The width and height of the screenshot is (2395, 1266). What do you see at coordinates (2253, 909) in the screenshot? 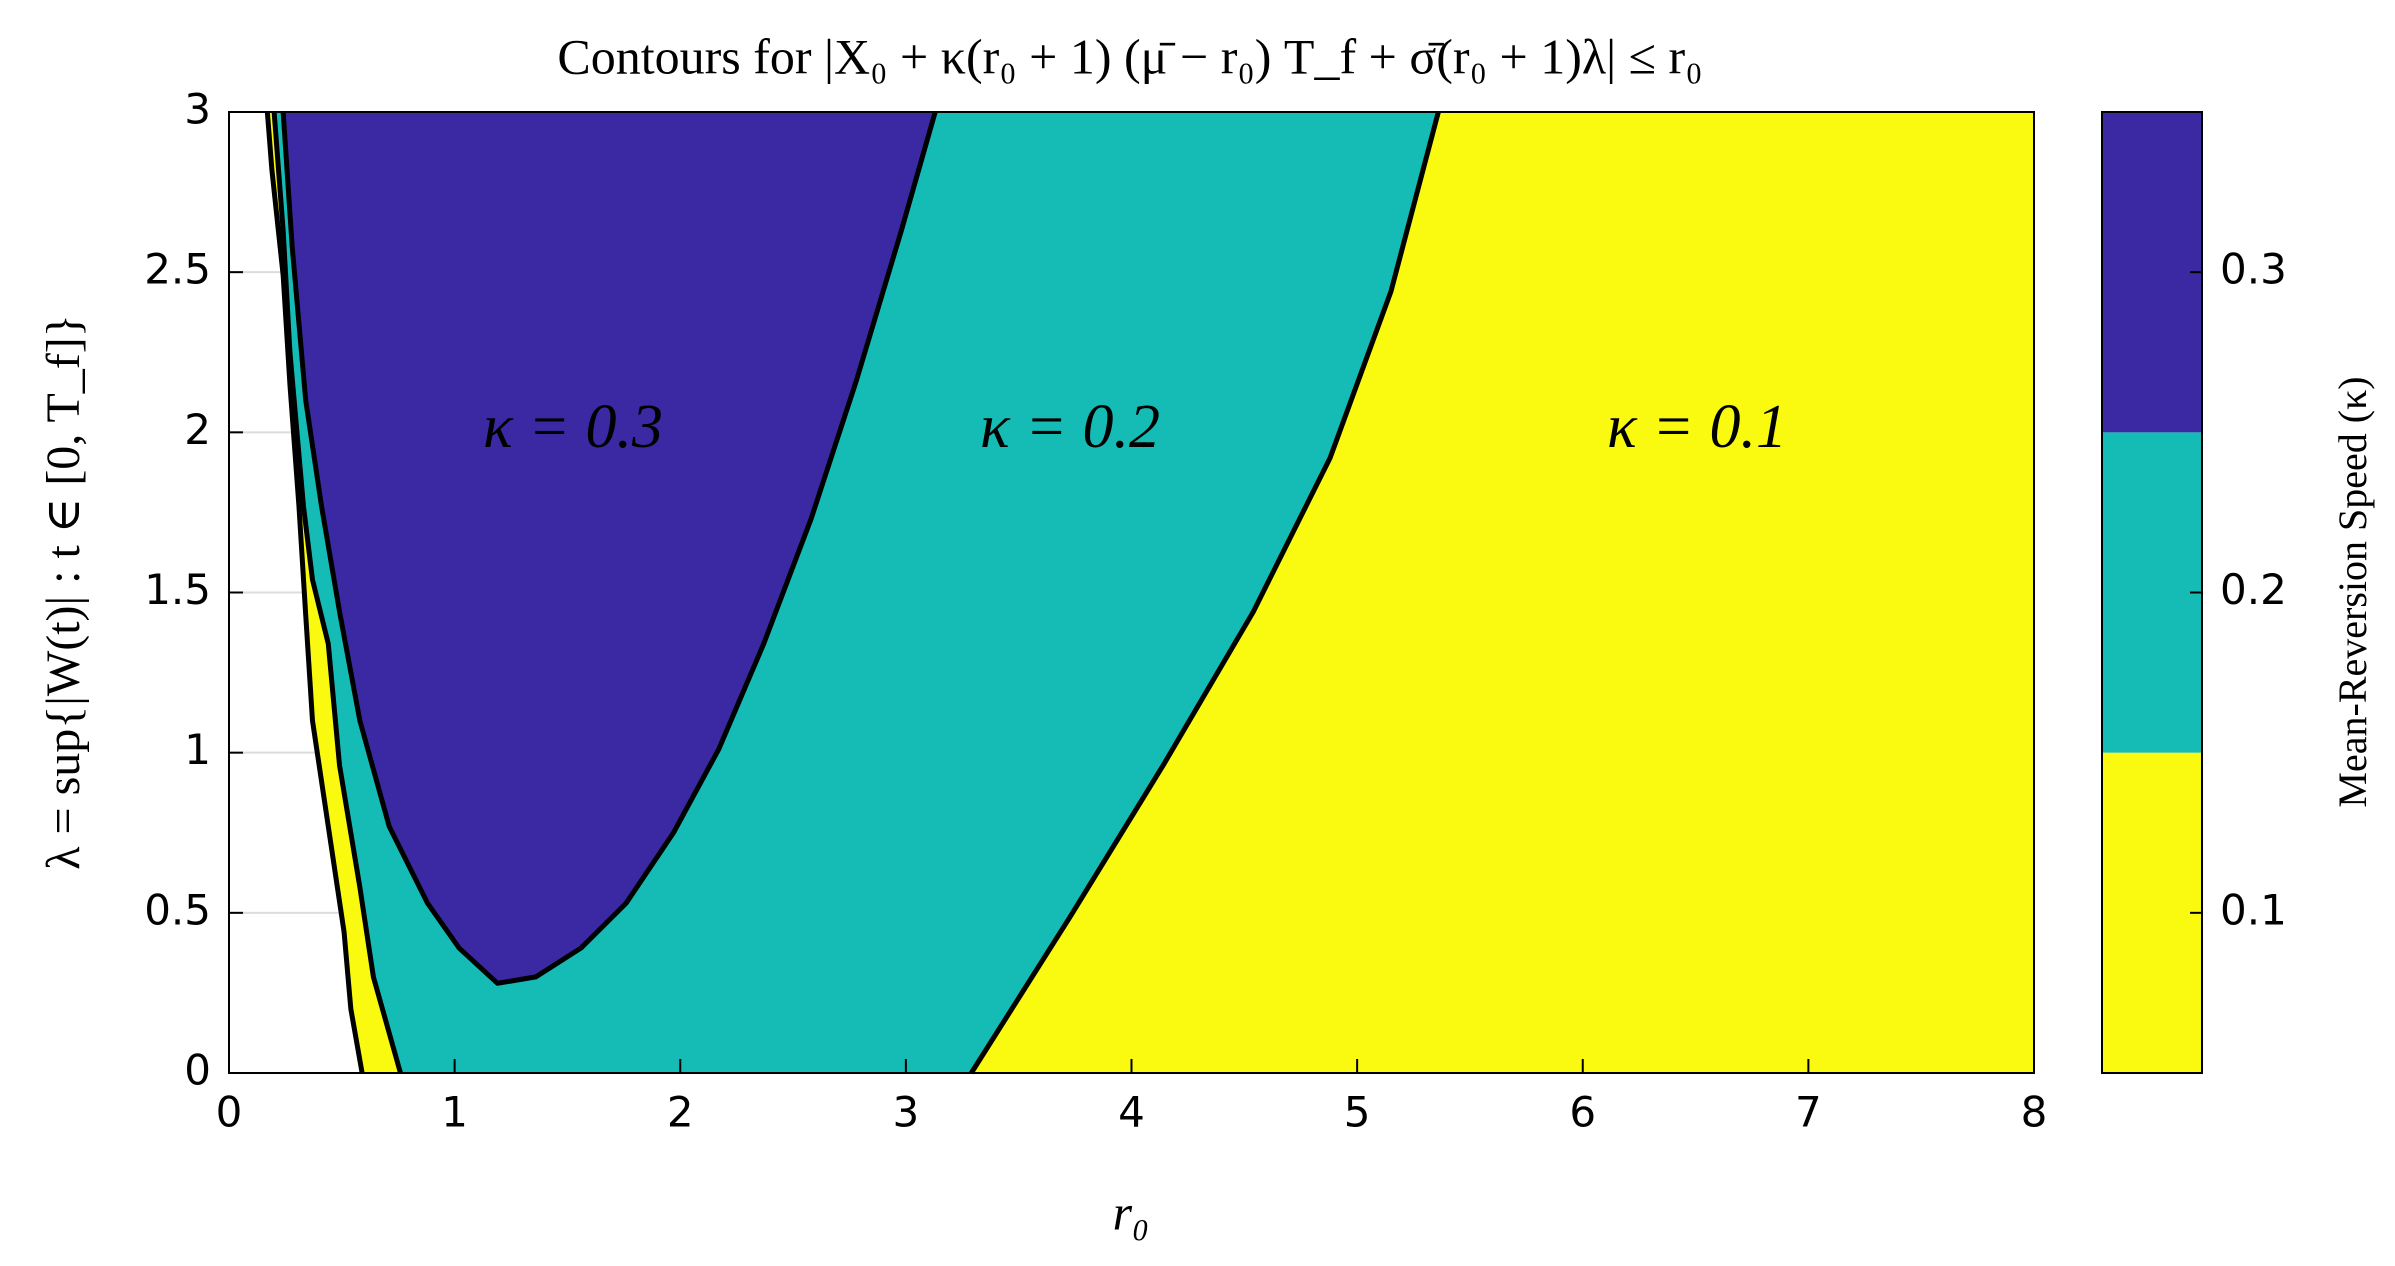
I see `colorbar-tick-label: 0.1` at bounding box center [2253, 909].